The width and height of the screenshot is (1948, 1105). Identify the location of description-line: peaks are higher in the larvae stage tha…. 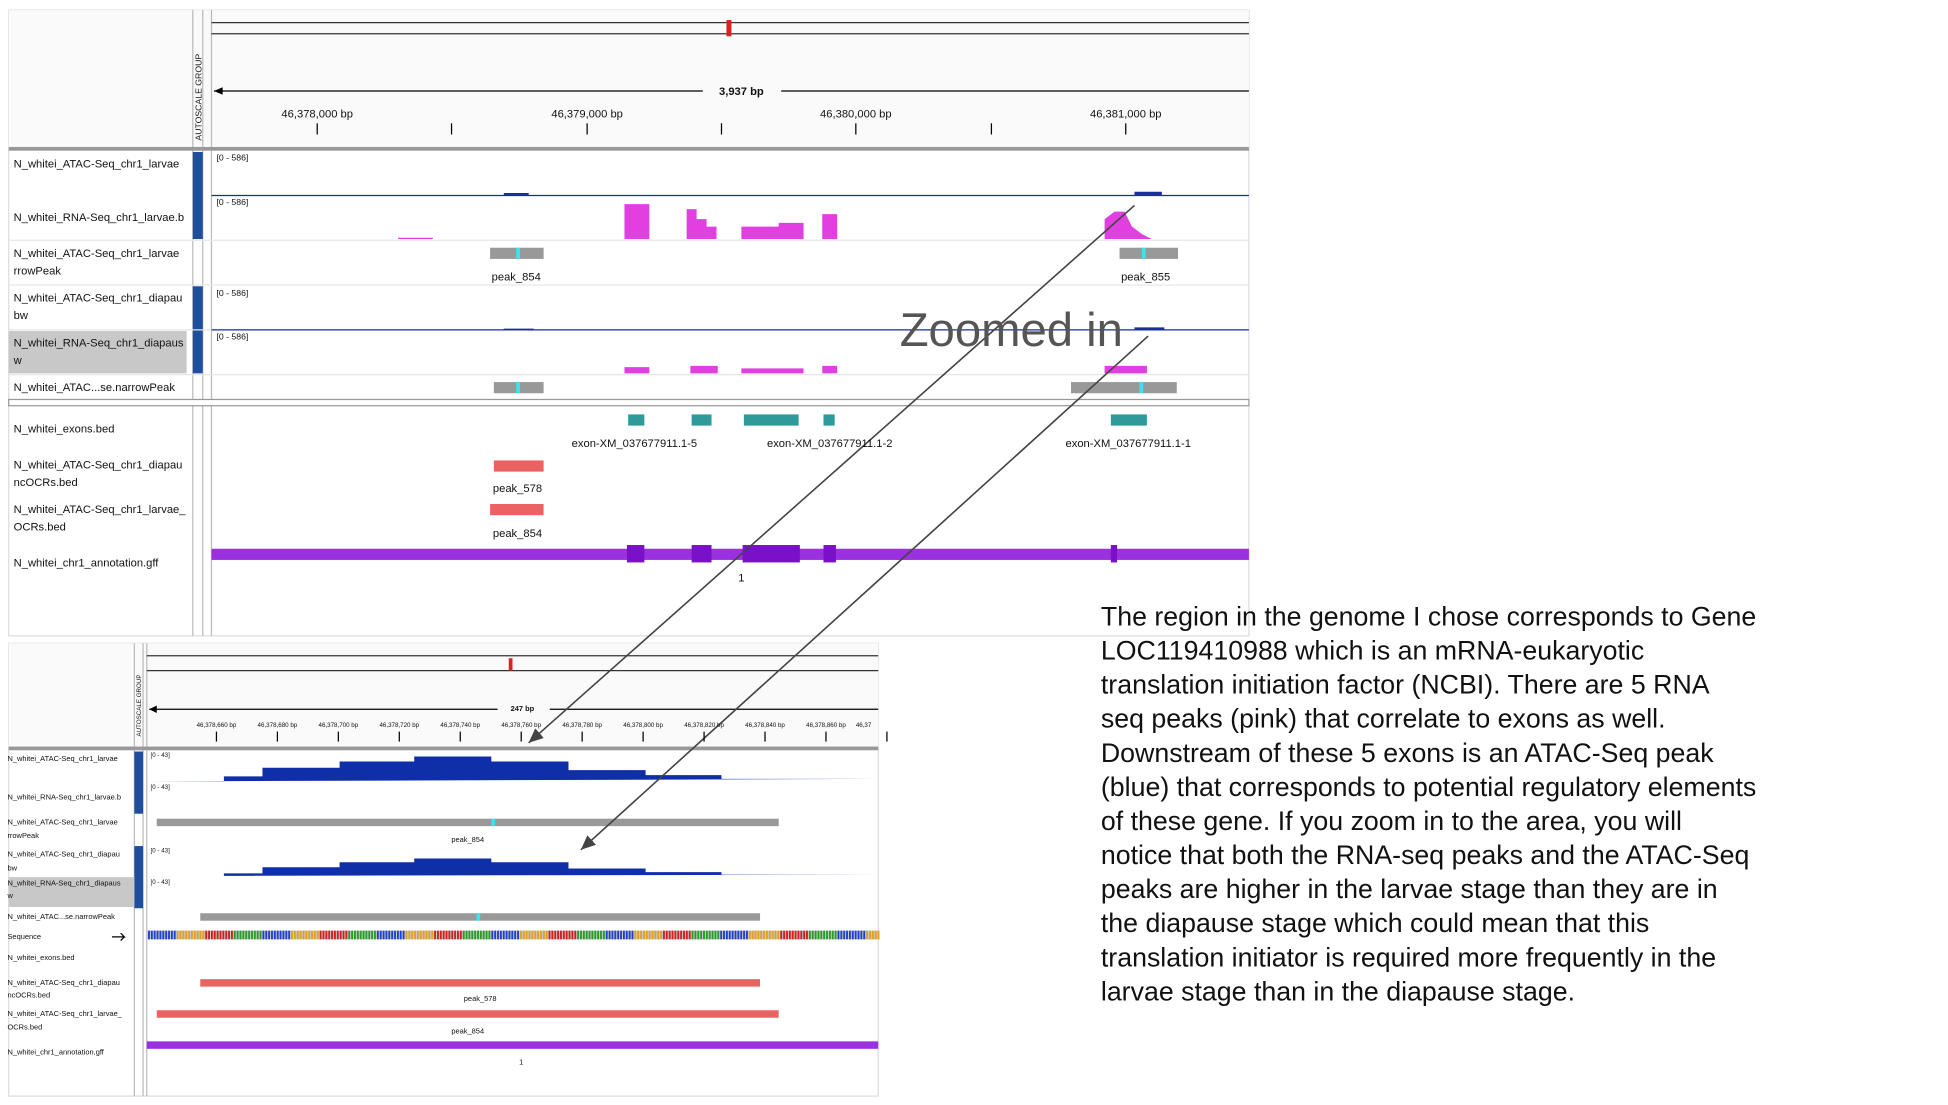
(1409, 889).